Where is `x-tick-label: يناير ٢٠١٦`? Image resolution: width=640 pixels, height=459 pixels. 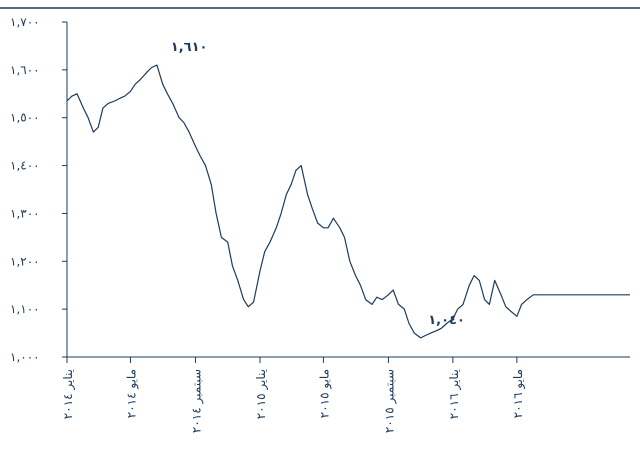 x-tick-label: يناير ٢٠١٦ is located at coordinates (454, 394).